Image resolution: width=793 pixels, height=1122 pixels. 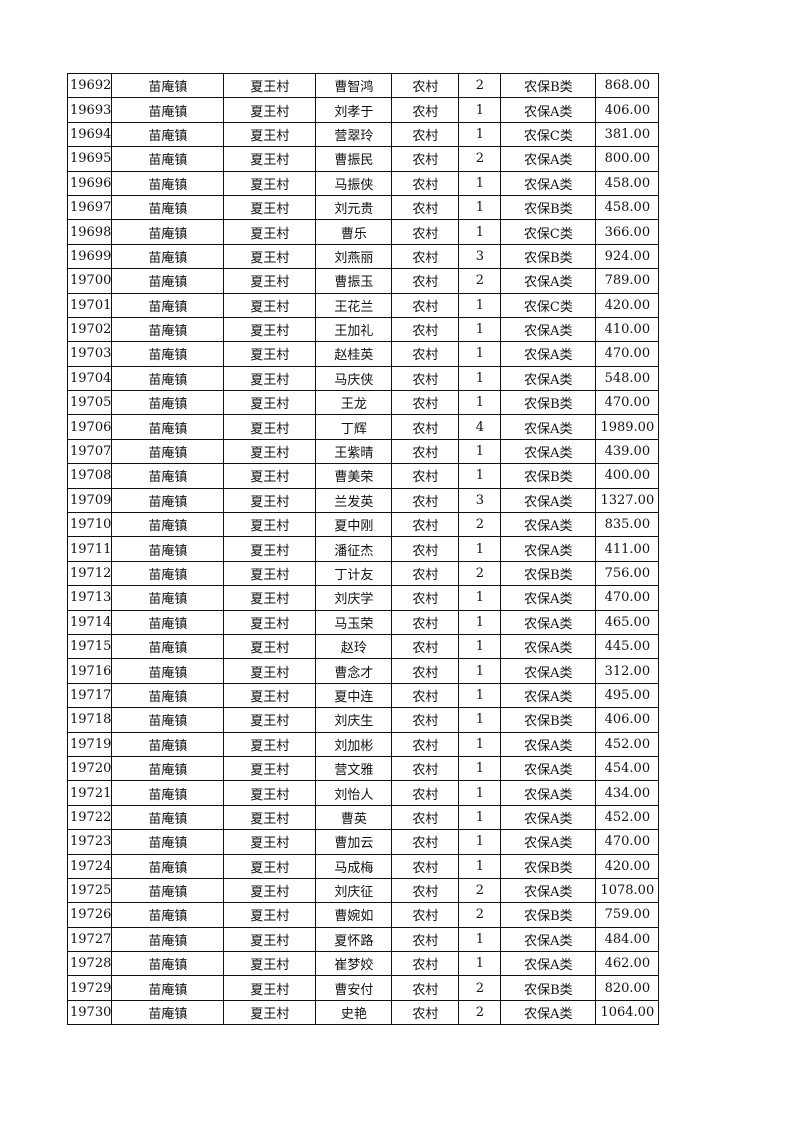 I want to click on member-count-cell: 4, so click(x=480, y=427).